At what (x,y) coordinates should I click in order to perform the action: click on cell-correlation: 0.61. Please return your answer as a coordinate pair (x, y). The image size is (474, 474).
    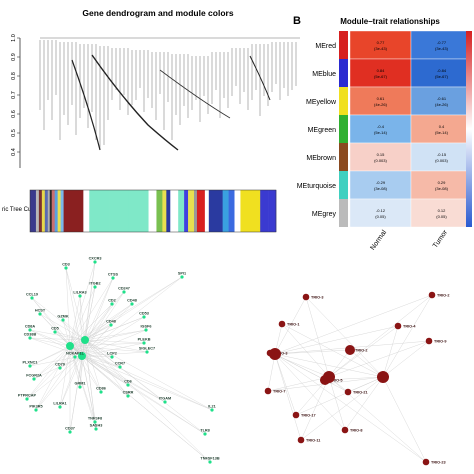
    Looking at the image, I should click on (381, 98).